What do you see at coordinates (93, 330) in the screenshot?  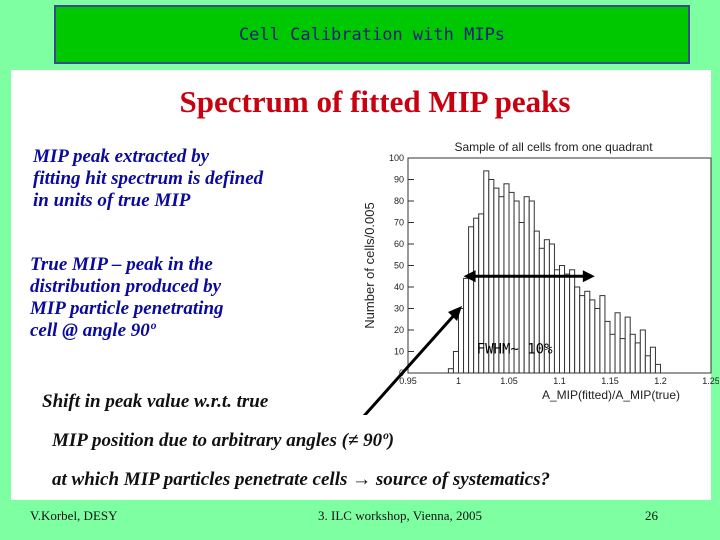 I see `paragraph-line: cell @ angle 90º` at bounding box center [93, 330].